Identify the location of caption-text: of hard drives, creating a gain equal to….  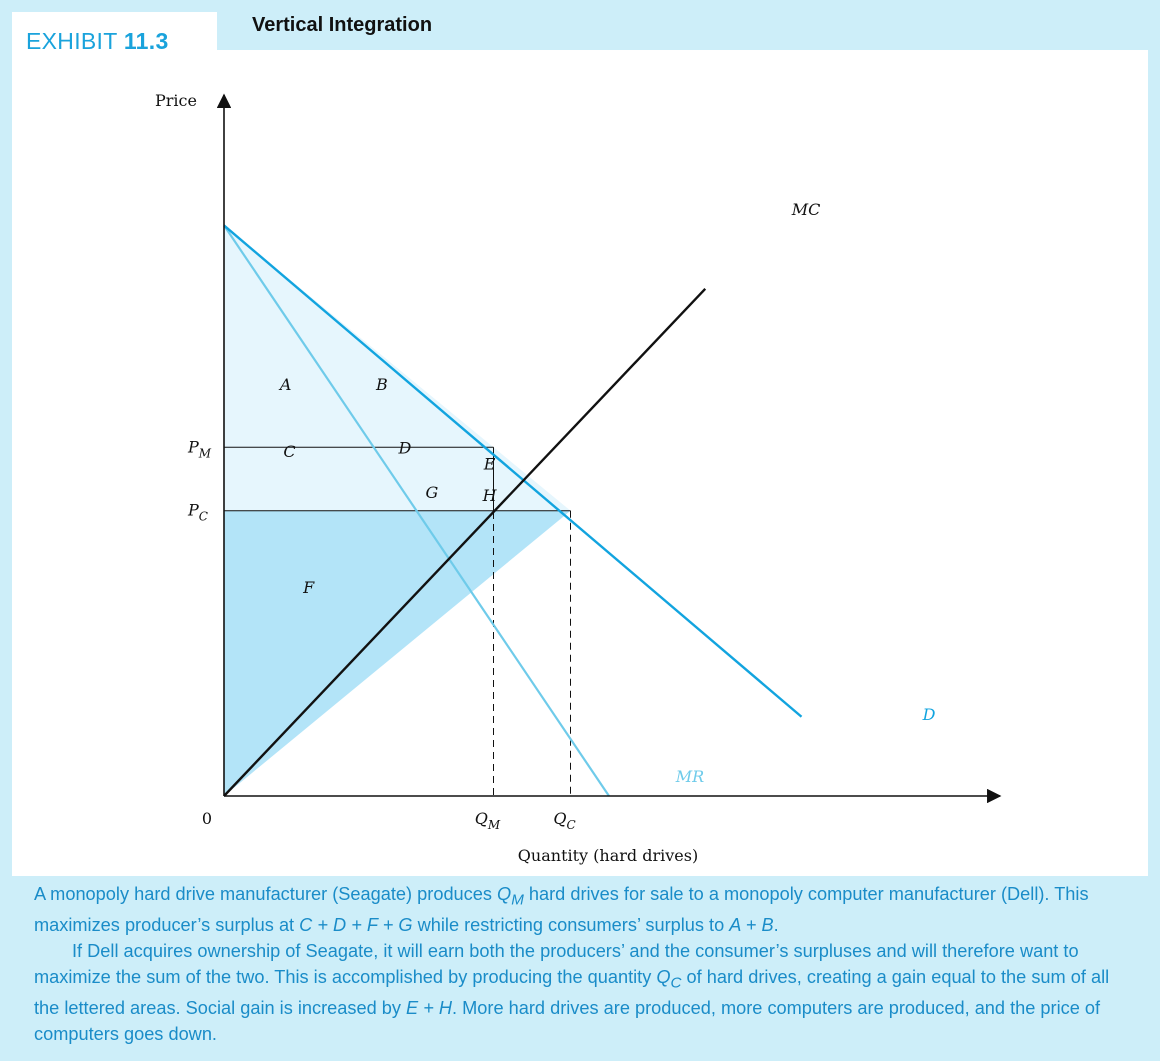
(572, 993).